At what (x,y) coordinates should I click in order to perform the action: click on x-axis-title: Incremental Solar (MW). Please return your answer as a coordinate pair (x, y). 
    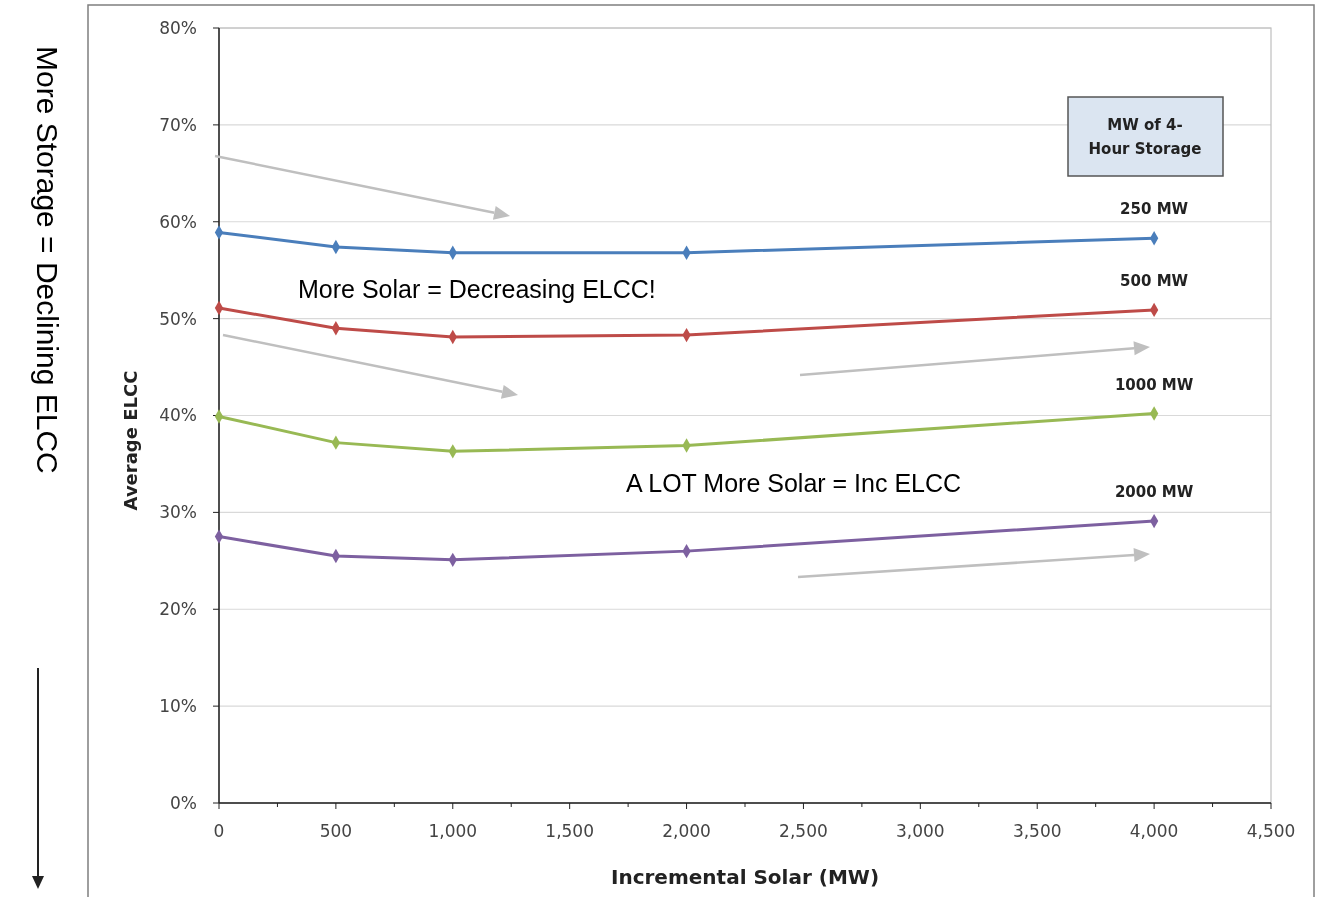
    Looking at the image, I should click on (745, 877).